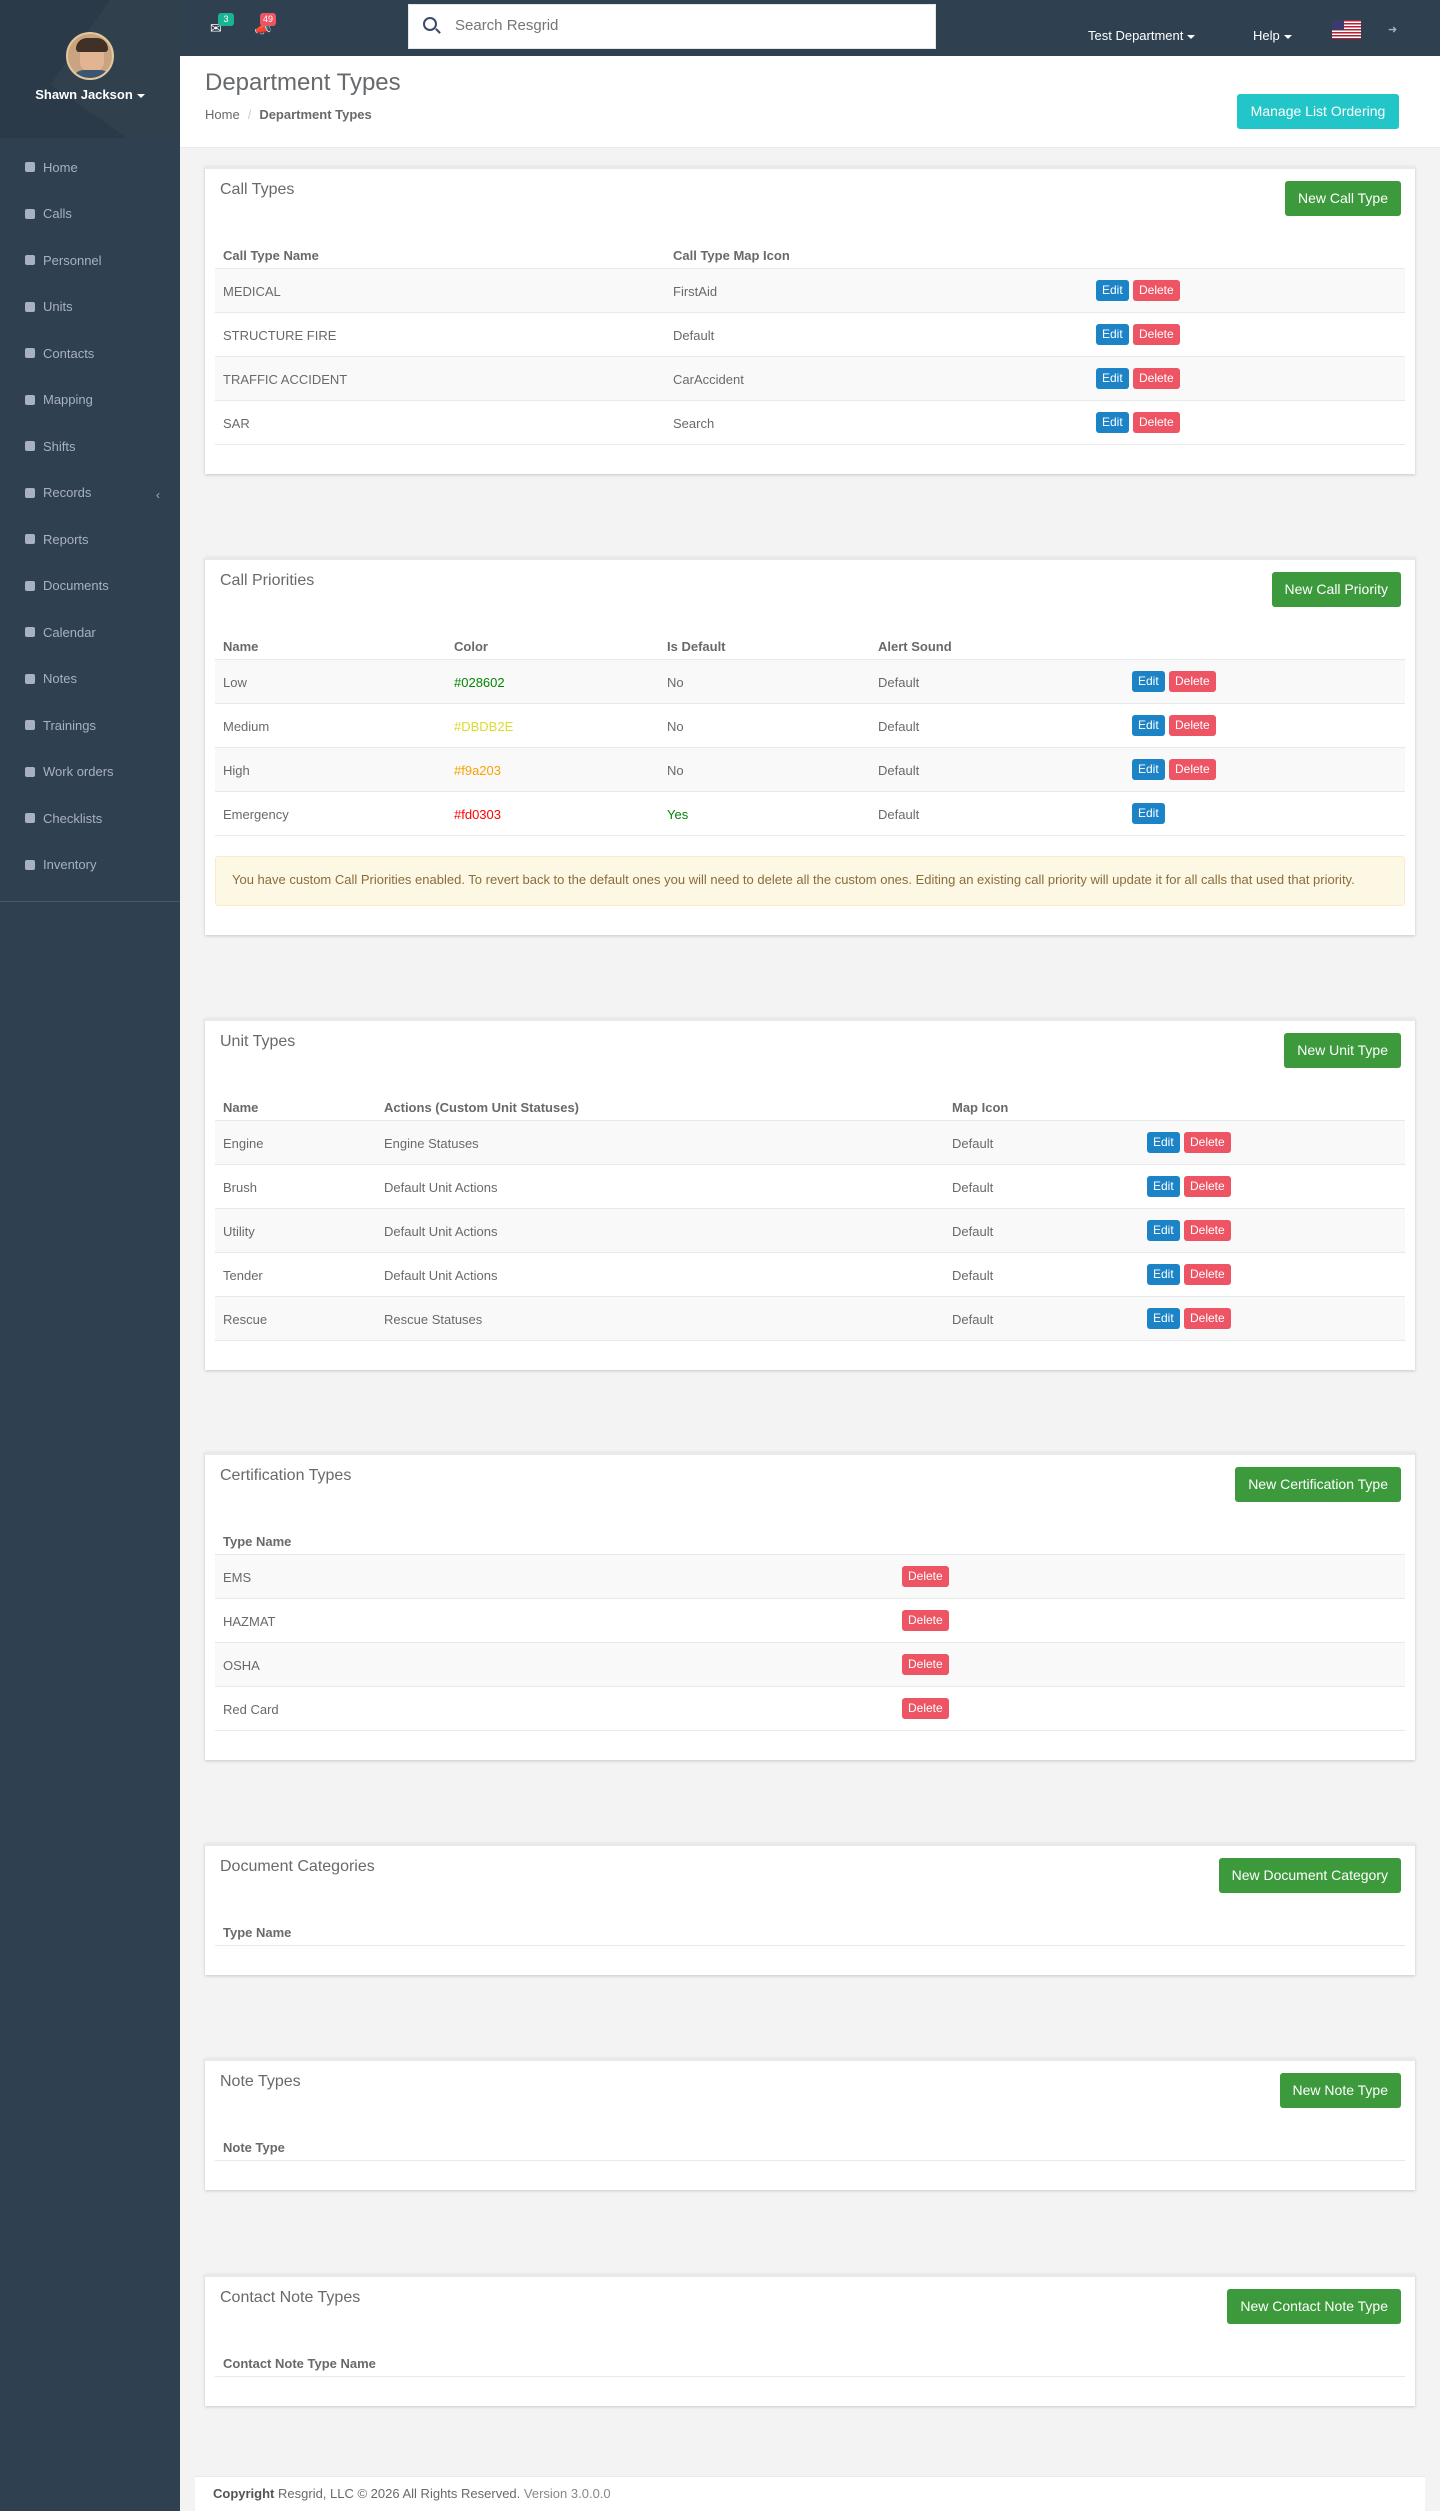 This screenshot has height=2511, width=1440. Describe the element at coordinates (90, 539) in the screenshot. I see `sidebar-item-reports: Reports` at that location.